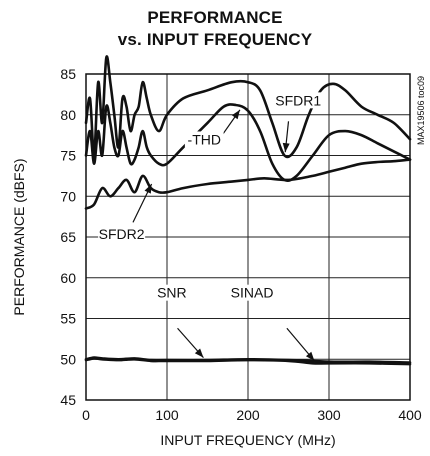 The width and height of the screenshot is (430, 456). I want to click on y-tick-label: 65, so click(68, 237).